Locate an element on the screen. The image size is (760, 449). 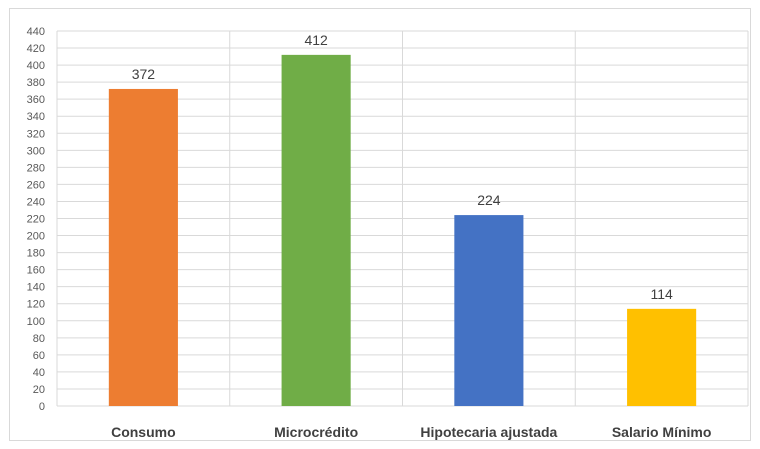
bar-consumo is located at coordinates (143, 247).